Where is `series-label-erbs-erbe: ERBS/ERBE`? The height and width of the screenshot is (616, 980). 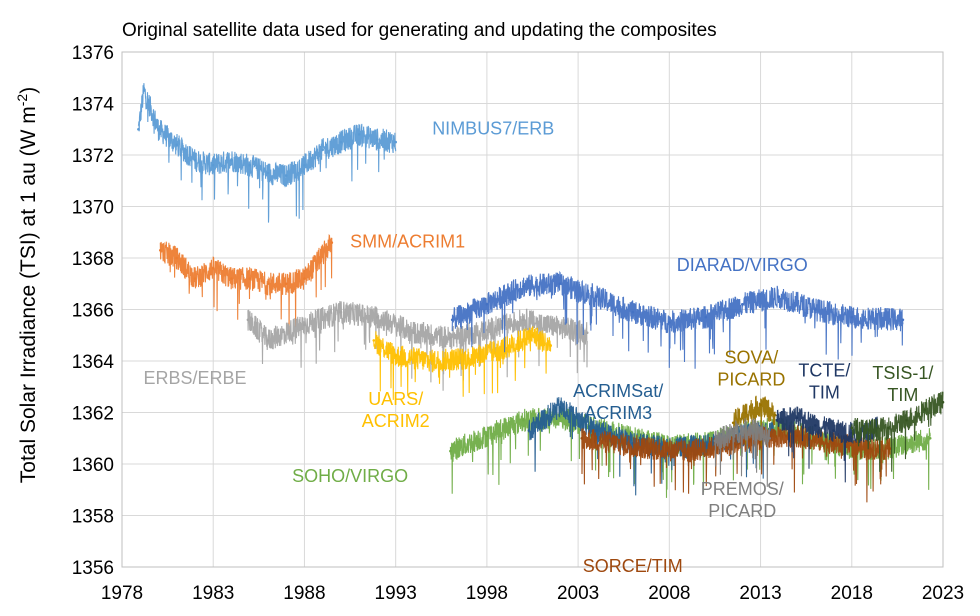 series-label-erbs-erbe: ERBS/ERBE is located at coordinates (194, 378).